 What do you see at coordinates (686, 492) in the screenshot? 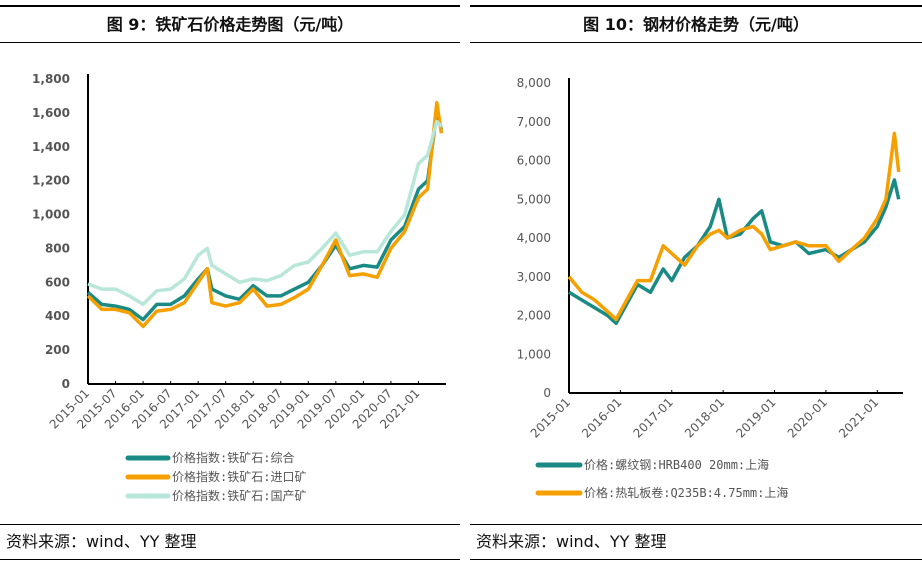
I see `legend-label: 价格:热轧板卷:Q235B:4.75mm:上海` at bounding box center [686, 492].